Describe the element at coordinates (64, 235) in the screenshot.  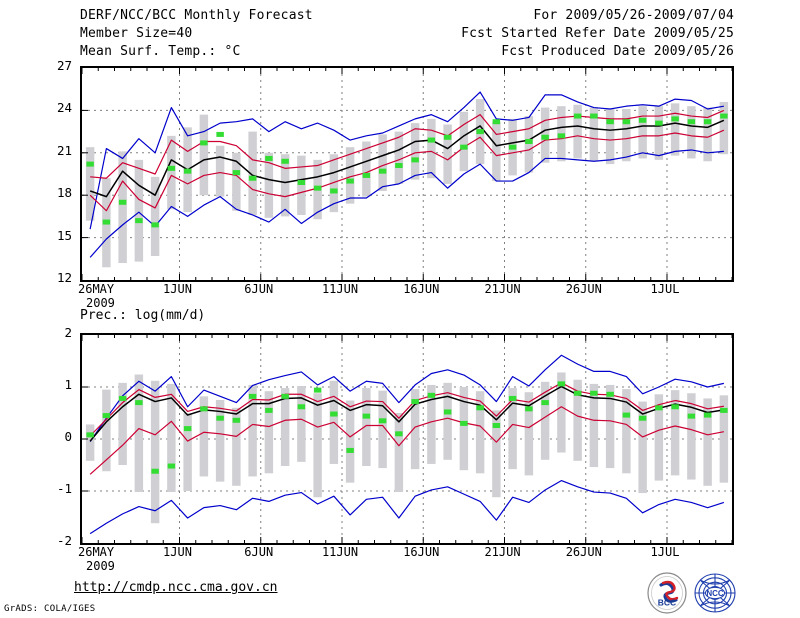
I see `temperature-y-tick-label: 15` at that location.